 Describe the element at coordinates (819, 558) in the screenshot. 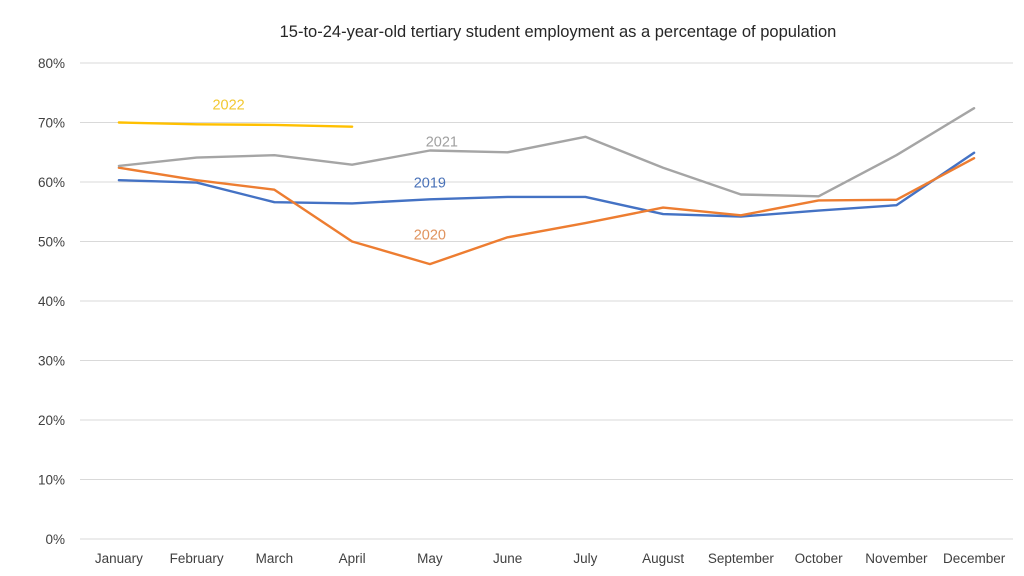

I see `x-tick-label: October` at that location.